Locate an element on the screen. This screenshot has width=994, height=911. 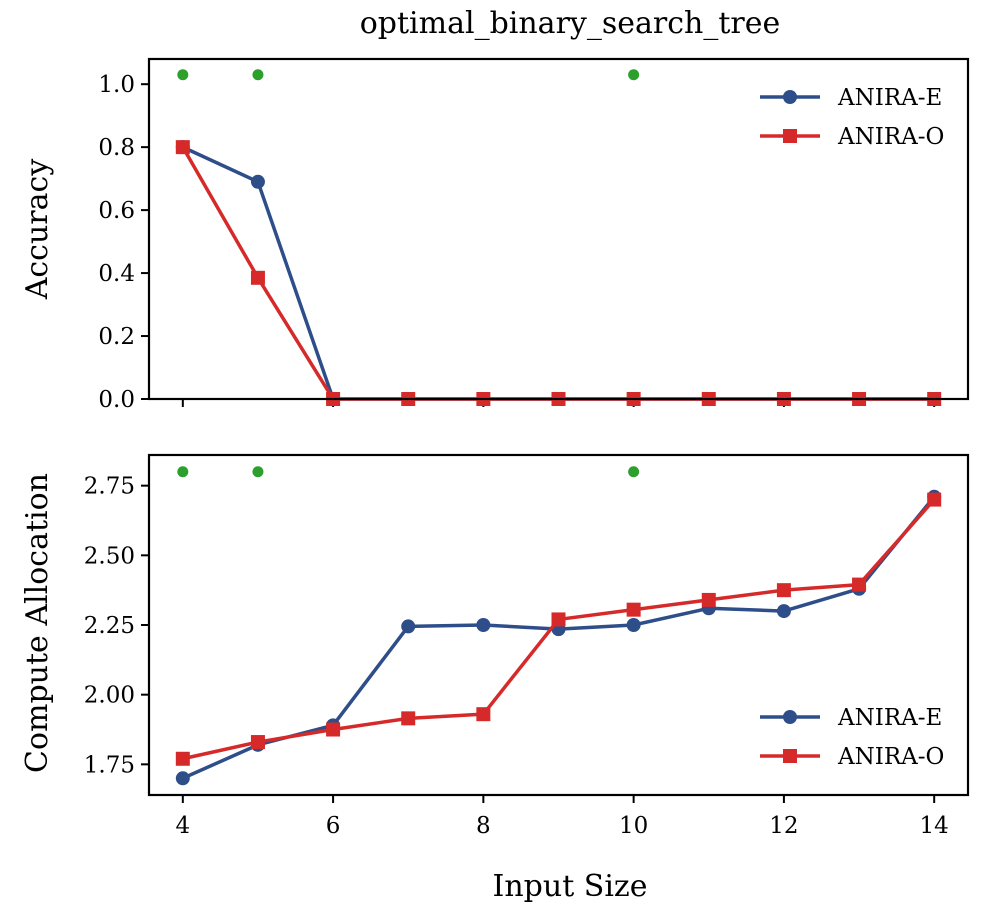
accuracy-y-axis-label: Accuracy is located at coordinates (37, 230).